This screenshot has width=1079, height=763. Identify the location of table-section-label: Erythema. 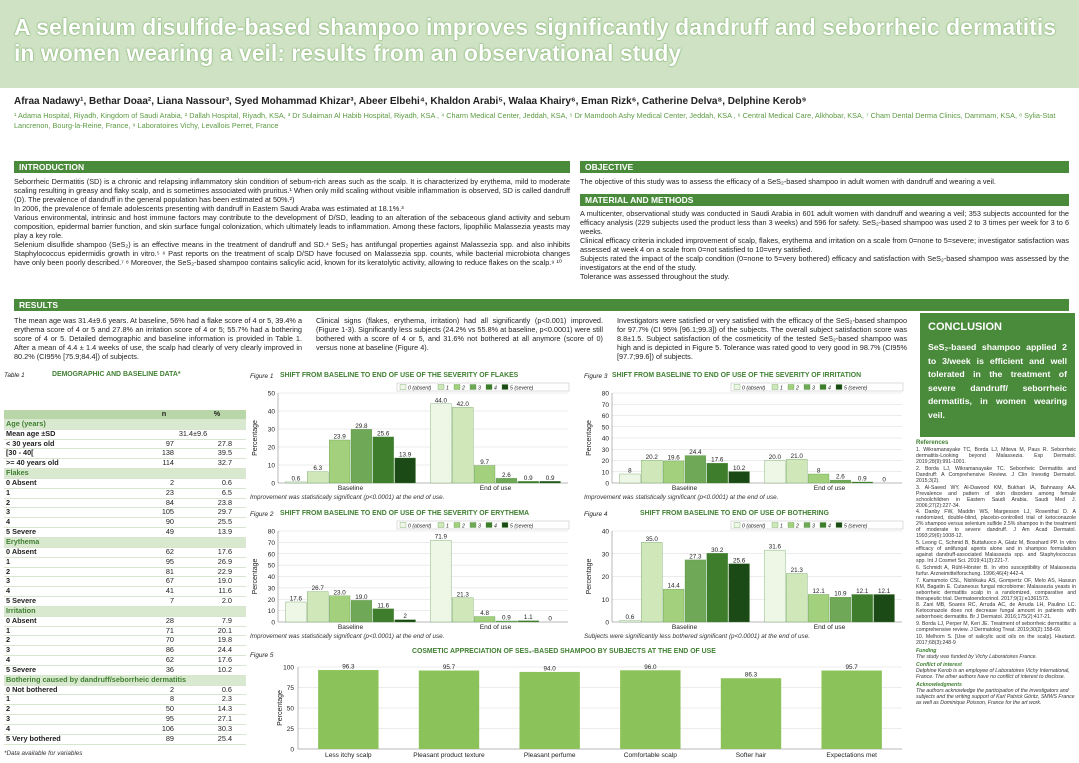
(125, 542).